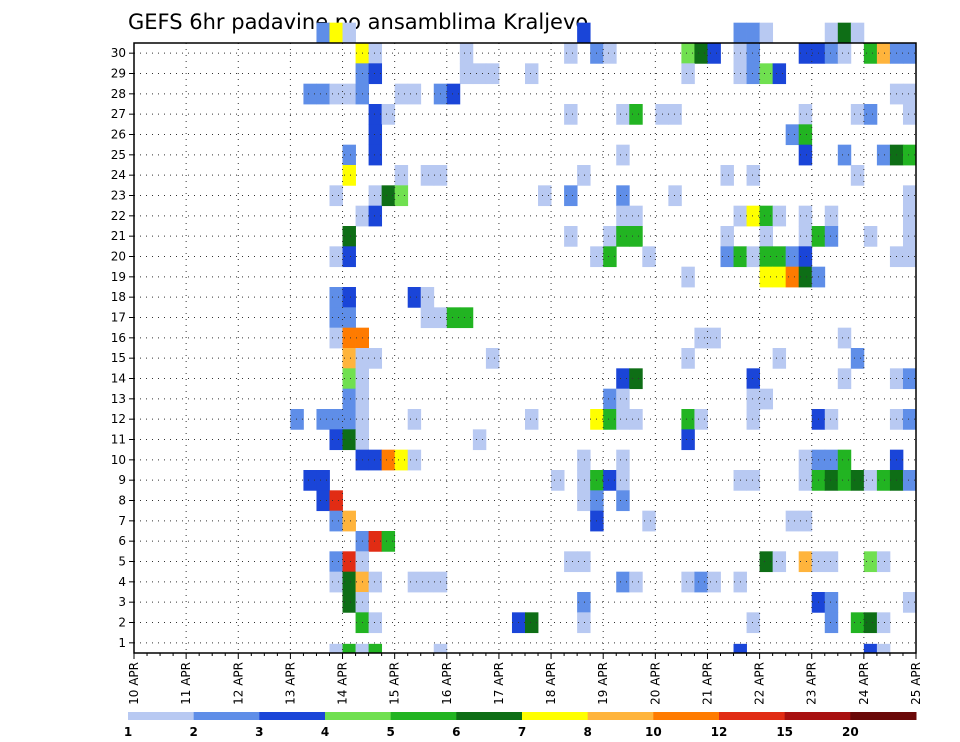 The height and width of the screenshot is (742, 960). What do you see at coordinates (812, 683) in the screenshot?
I see `x-tick-label: 23 APR` at bounding box center [812, 683].